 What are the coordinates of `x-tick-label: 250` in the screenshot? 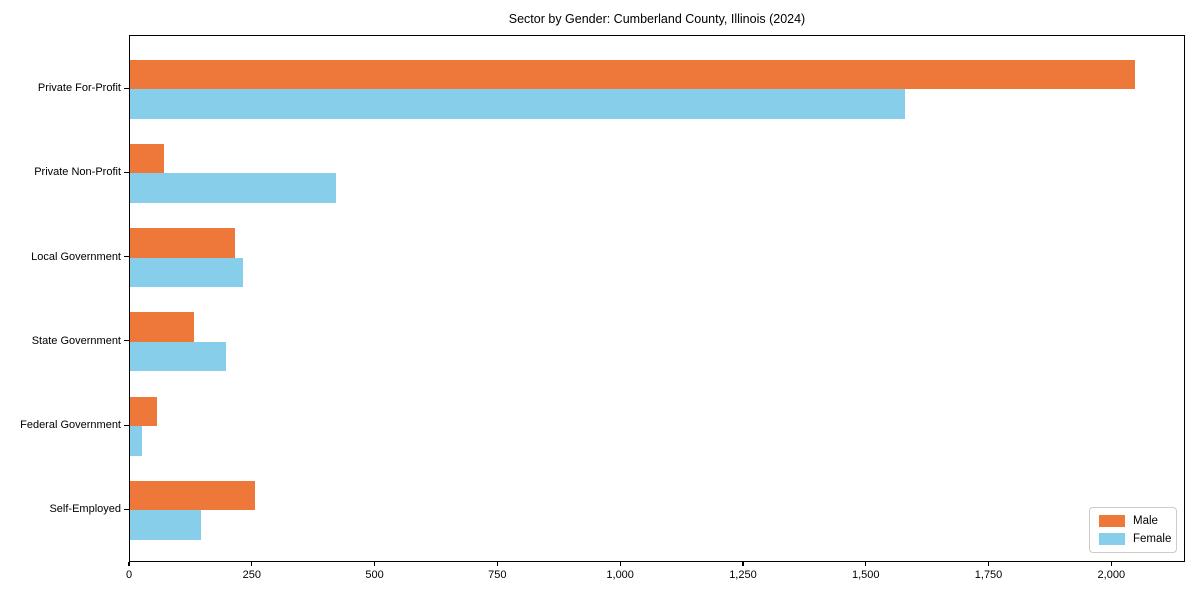 It's located at (251, 575).